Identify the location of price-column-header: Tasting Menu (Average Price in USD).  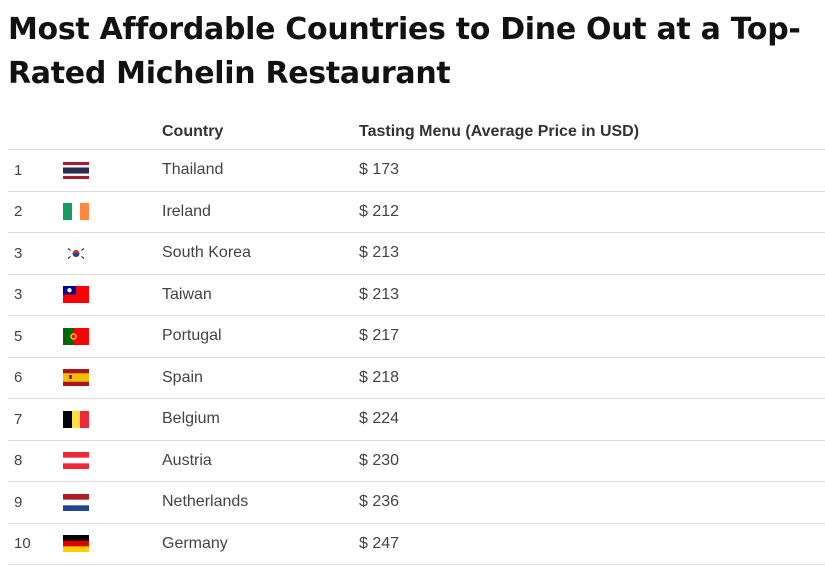
(592, 132).